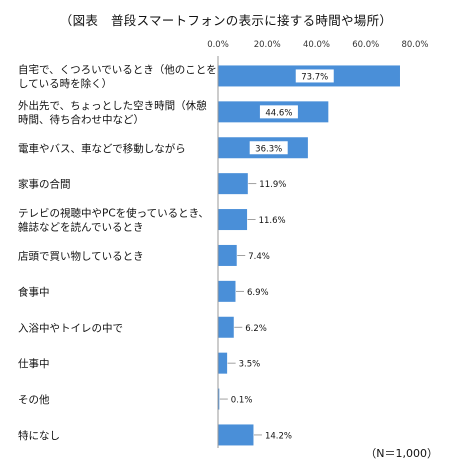 This screenshot has height=471, width=452. Describe the element at coordinates (272, 221) in the screenshot. I see `data-label: 11.6%` at that location.